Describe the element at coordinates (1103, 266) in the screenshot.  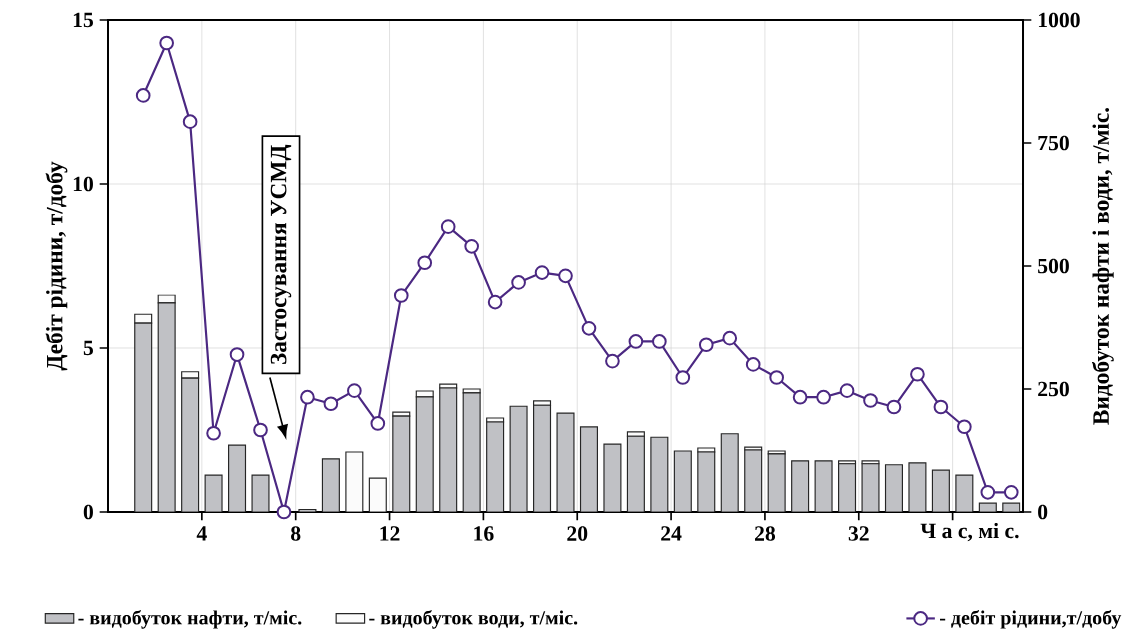
I see `y2-axis-title: Видобуток нафти і води, т/міс.` at that location.